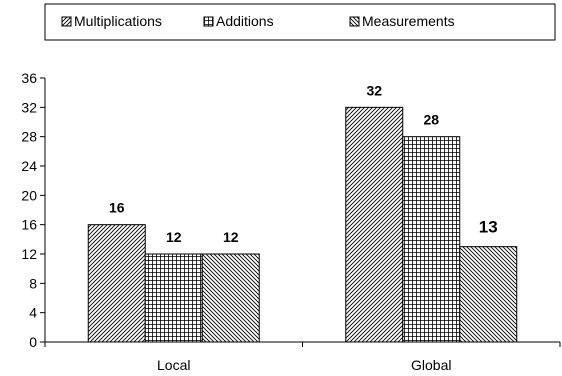  What do you see at coordinates (431, 365) in the screenshot?
I see `x-tick-label: Global` at bounding box center [431, 365].